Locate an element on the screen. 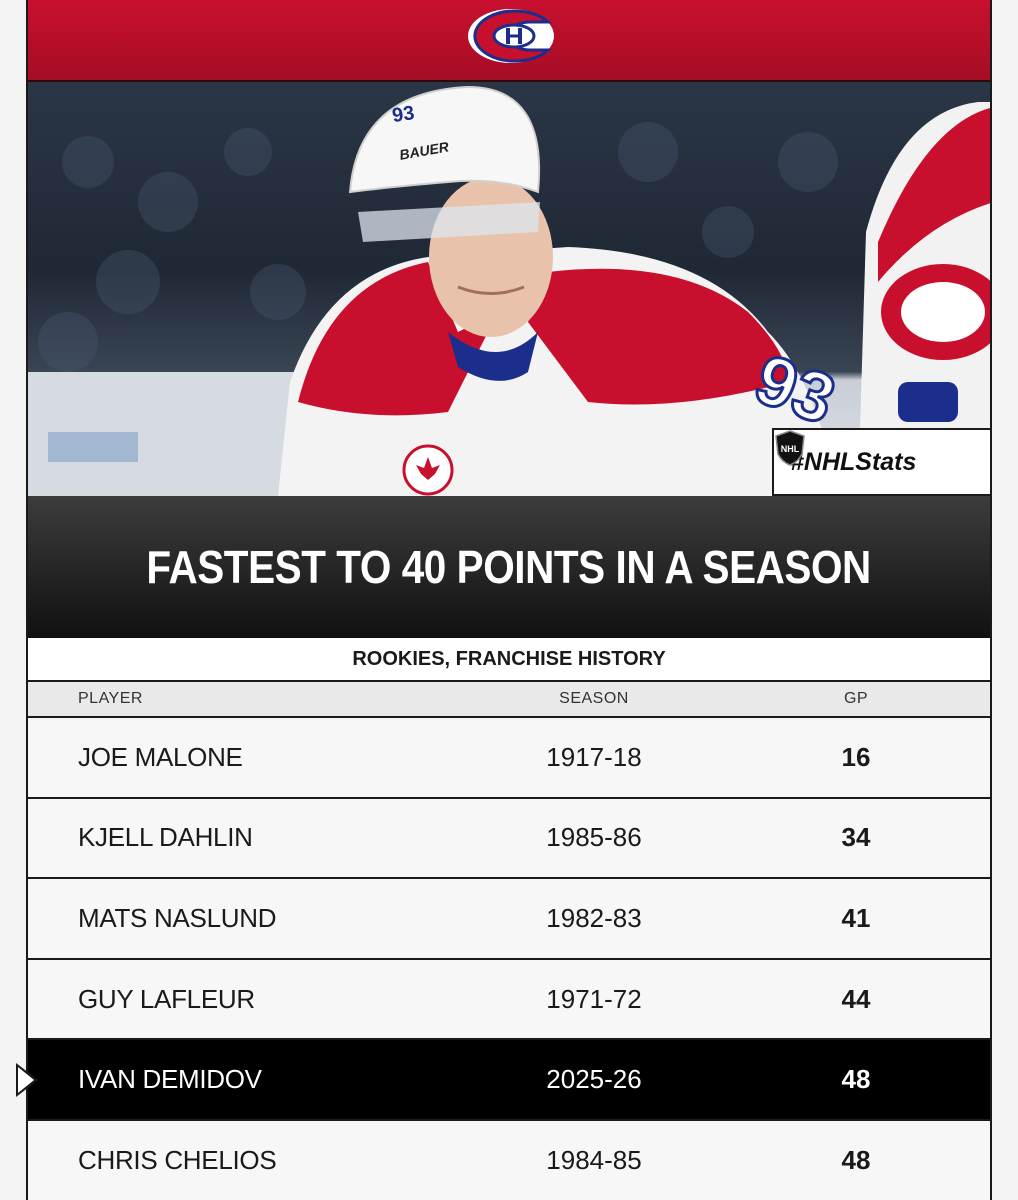 This screenshot has width=1018, height=1200. graphic-title: FASTEST TO 40 POINTS IN A SEASON is located at coordinates (509, 567).